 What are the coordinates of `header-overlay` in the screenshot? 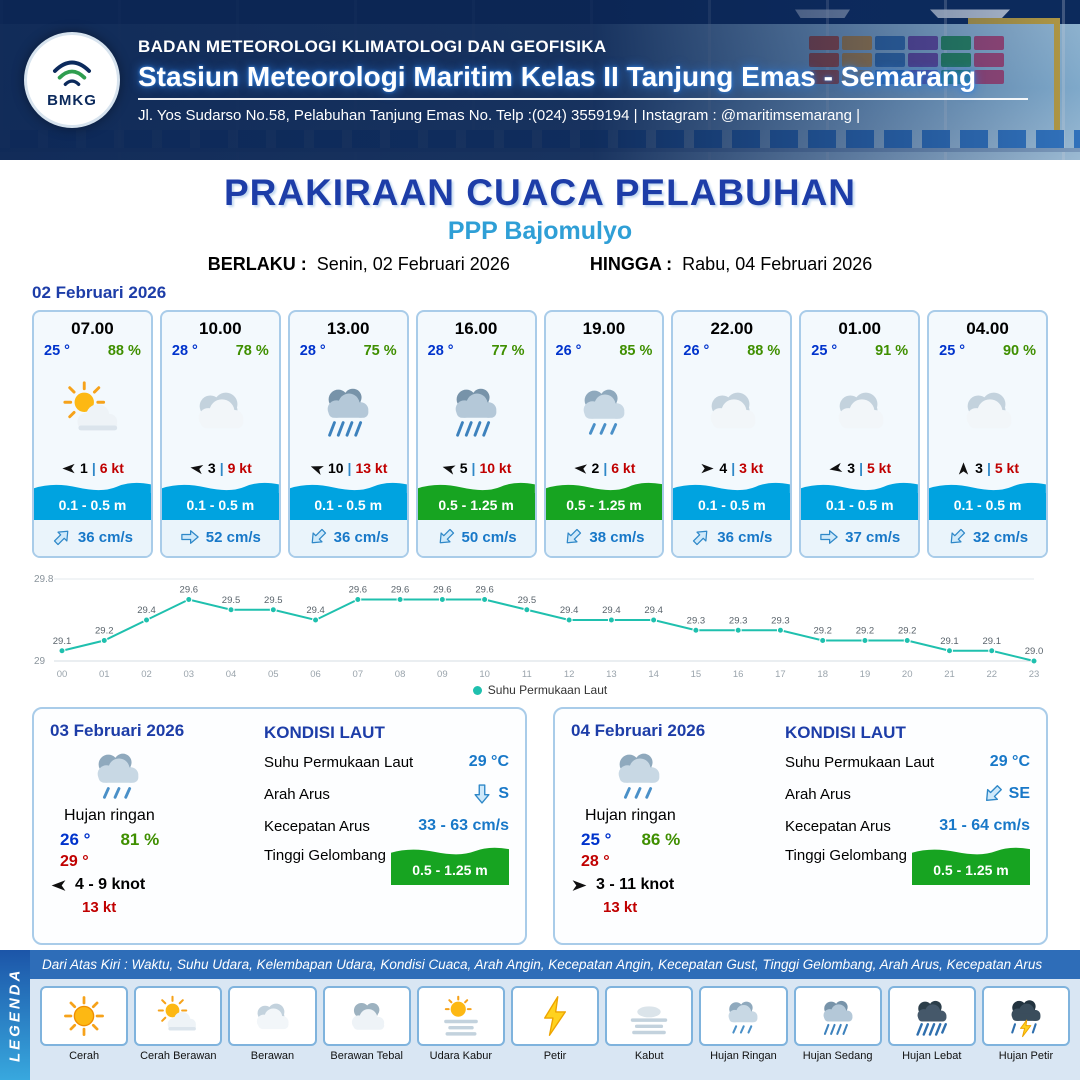 It's located at (540, 80).